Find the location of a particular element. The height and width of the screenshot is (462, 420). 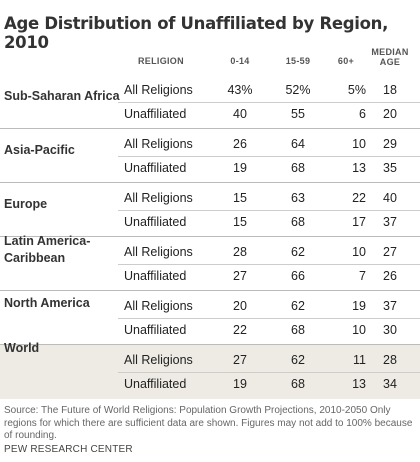

age-15-59-cell: 66 is located at coordinates (298, 276).